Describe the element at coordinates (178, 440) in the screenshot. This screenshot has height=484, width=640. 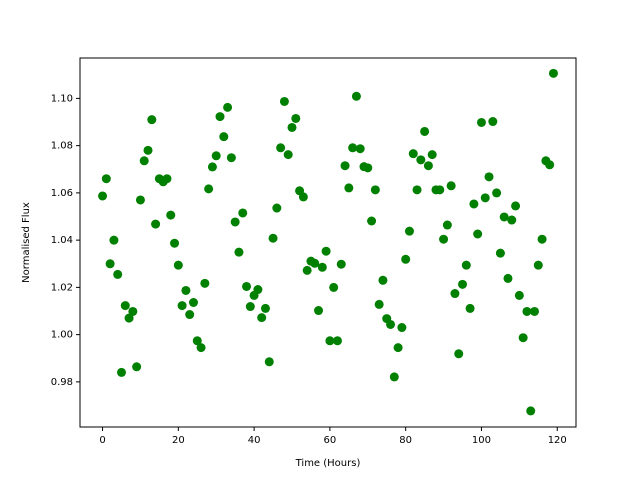
I see `x-tick-label: 20` at that location.